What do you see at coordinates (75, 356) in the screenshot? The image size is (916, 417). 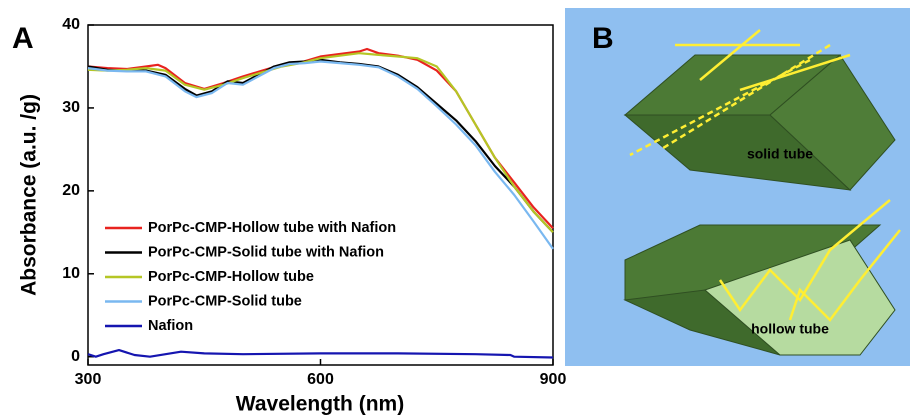 I see `y-tick-label: 0` at bounding box center [75, 356].